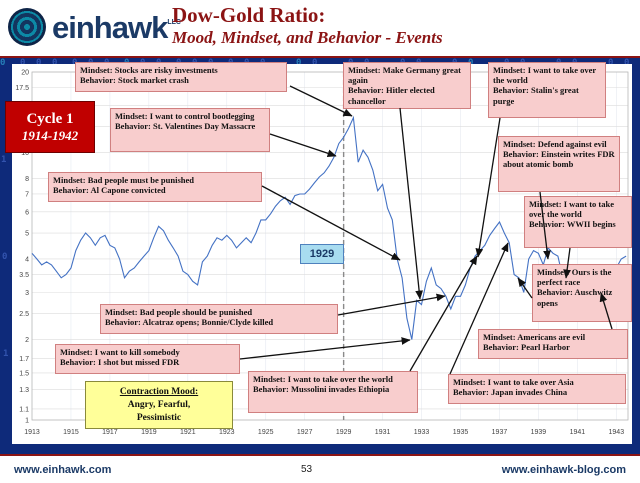 This screenshot has width=640, height=483. I want to click on mood-line: Pessimistic, so click(159, 417).